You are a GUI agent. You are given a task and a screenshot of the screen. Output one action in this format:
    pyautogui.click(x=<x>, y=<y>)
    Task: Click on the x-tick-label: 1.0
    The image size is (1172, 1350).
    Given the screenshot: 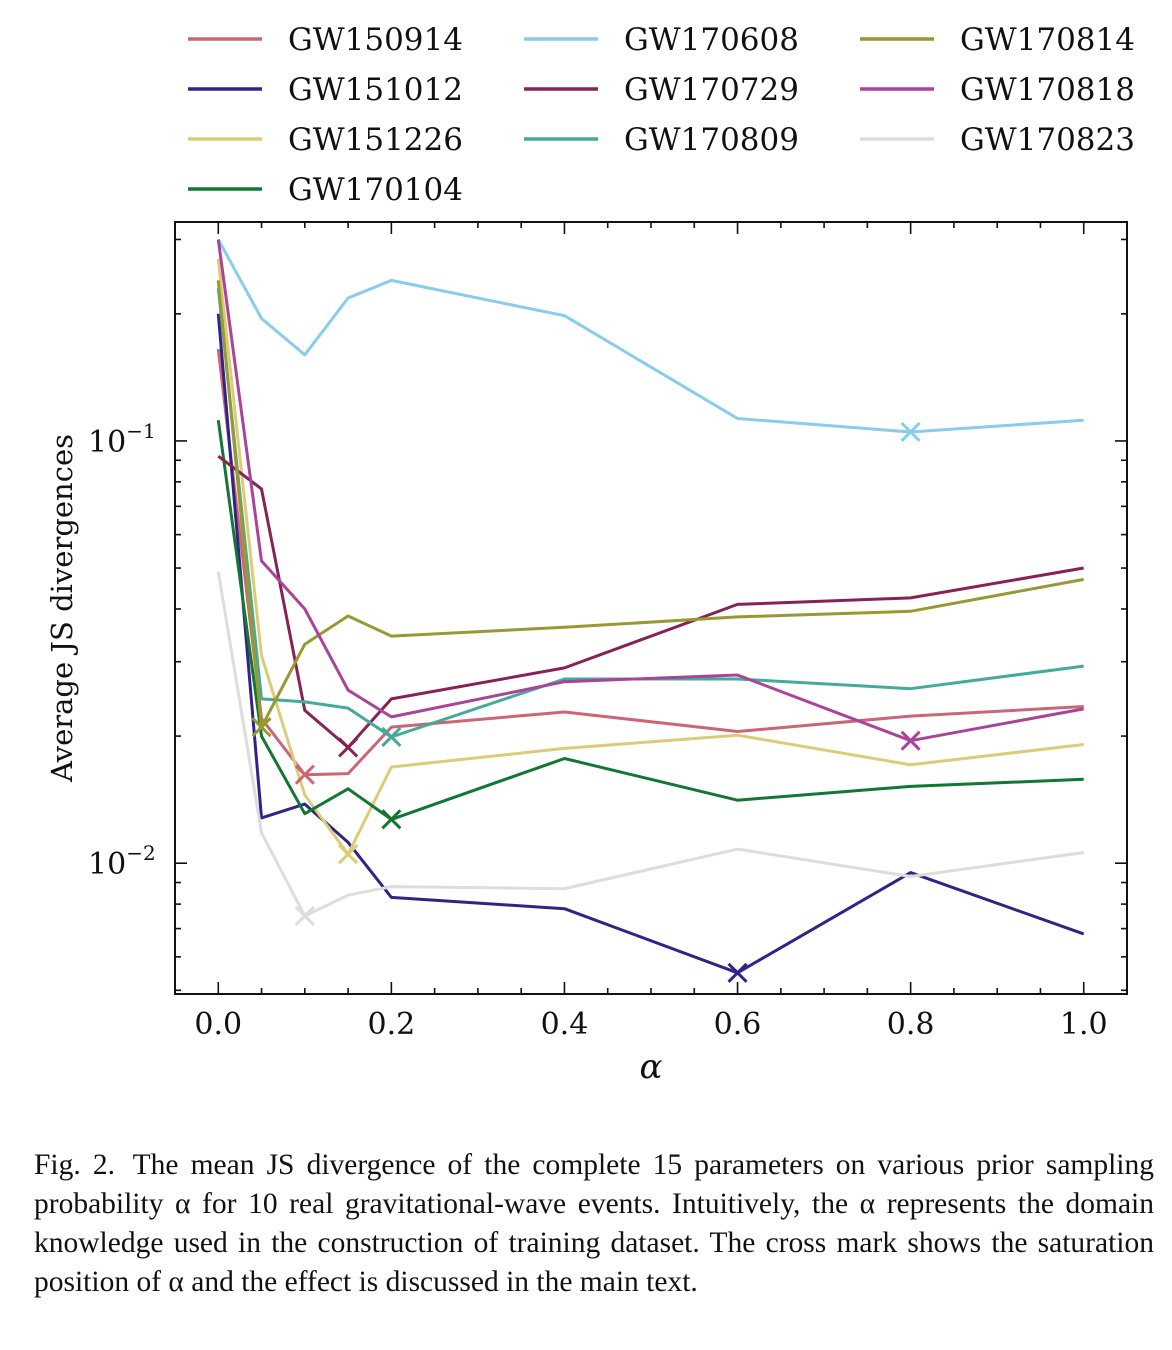 What is the action you would take?
    pyautogui.click(x=1084, y=1024)
    